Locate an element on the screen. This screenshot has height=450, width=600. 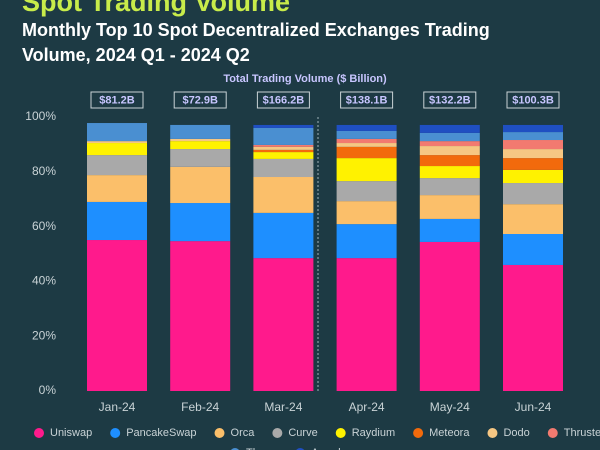
y-tick-label: 20% is located at coordinates (44, 335).